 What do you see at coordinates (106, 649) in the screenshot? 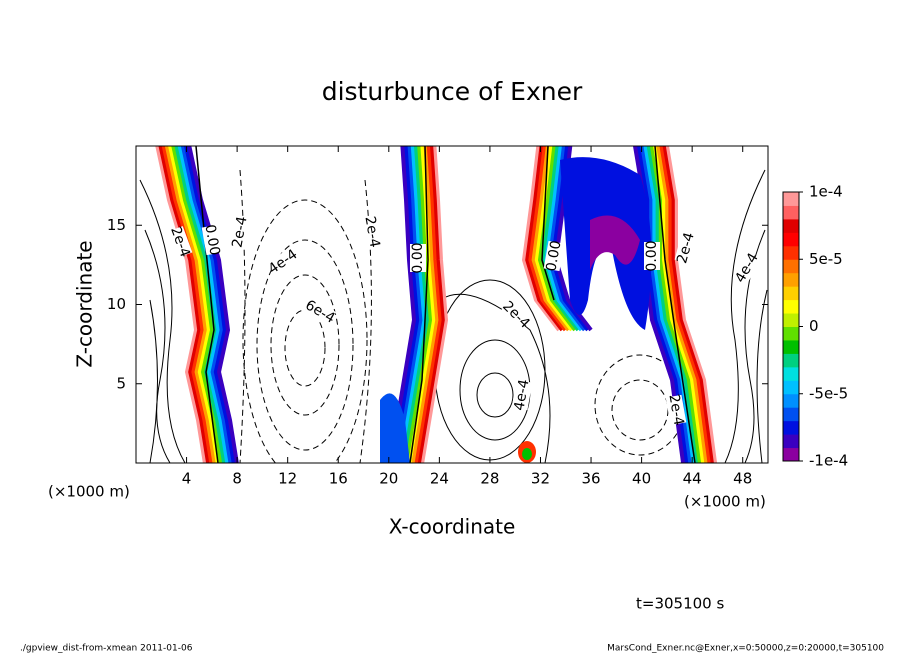
I see `footer-left: ./gpview_dist-from-xmean 2011-01-06` at bounding box center [106, 649].